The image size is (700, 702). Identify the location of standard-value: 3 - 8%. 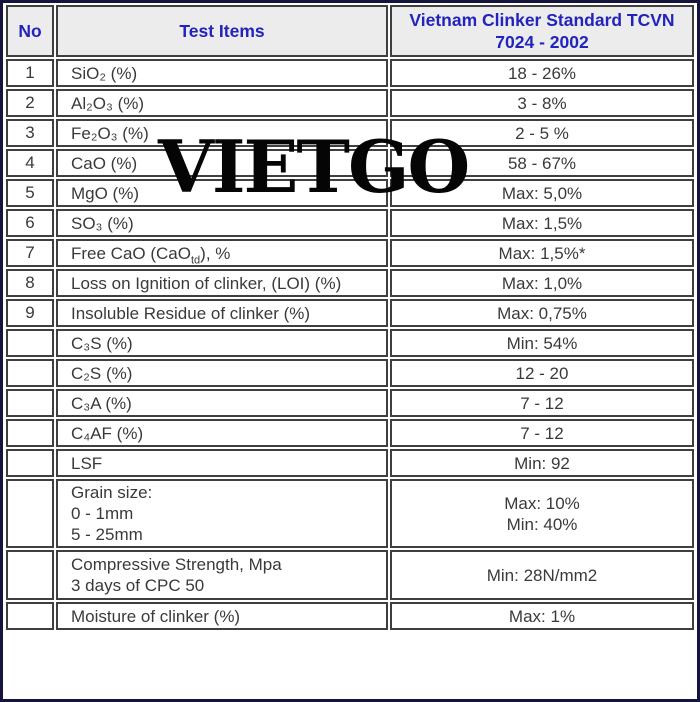
(542, 103).